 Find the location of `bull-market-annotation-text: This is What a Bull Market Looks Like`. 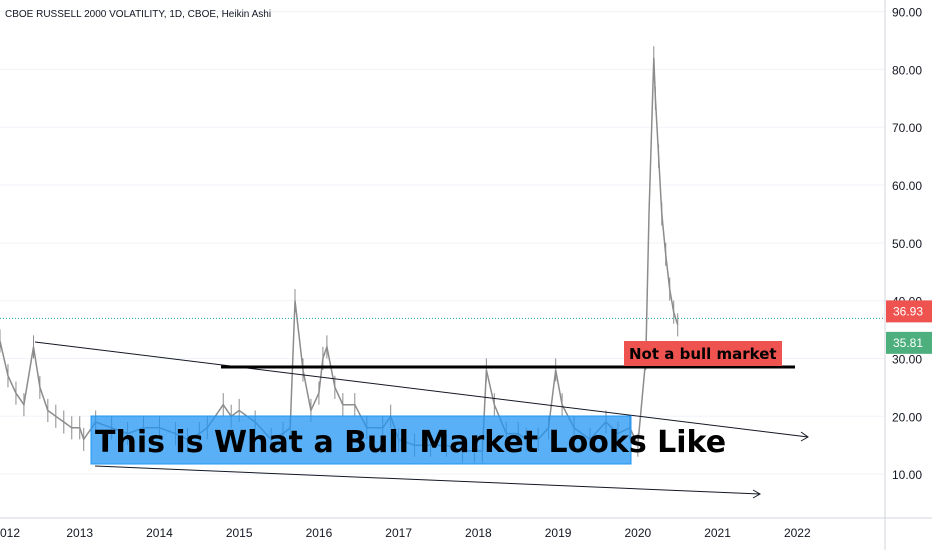

bull-market-annotation-text: This is What a Bull Market Looks Like is located at coordinates (410, 442).